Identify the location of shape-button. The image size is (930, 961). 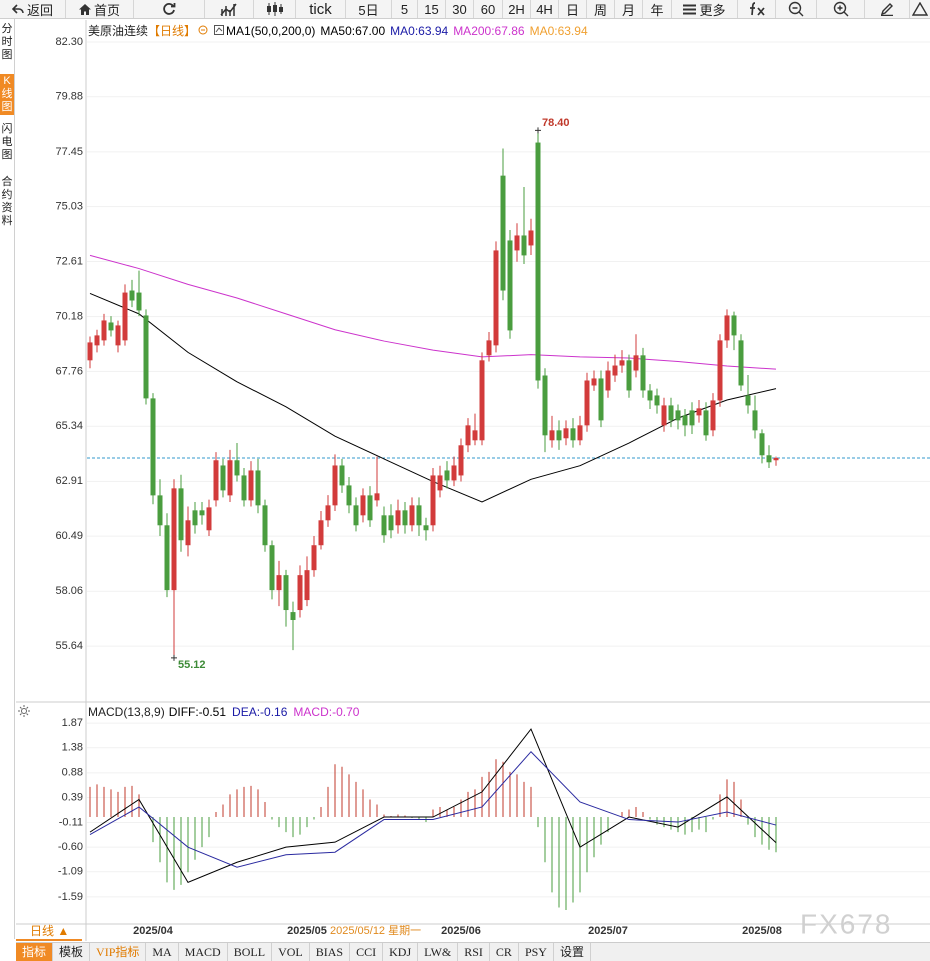
(920, 9).